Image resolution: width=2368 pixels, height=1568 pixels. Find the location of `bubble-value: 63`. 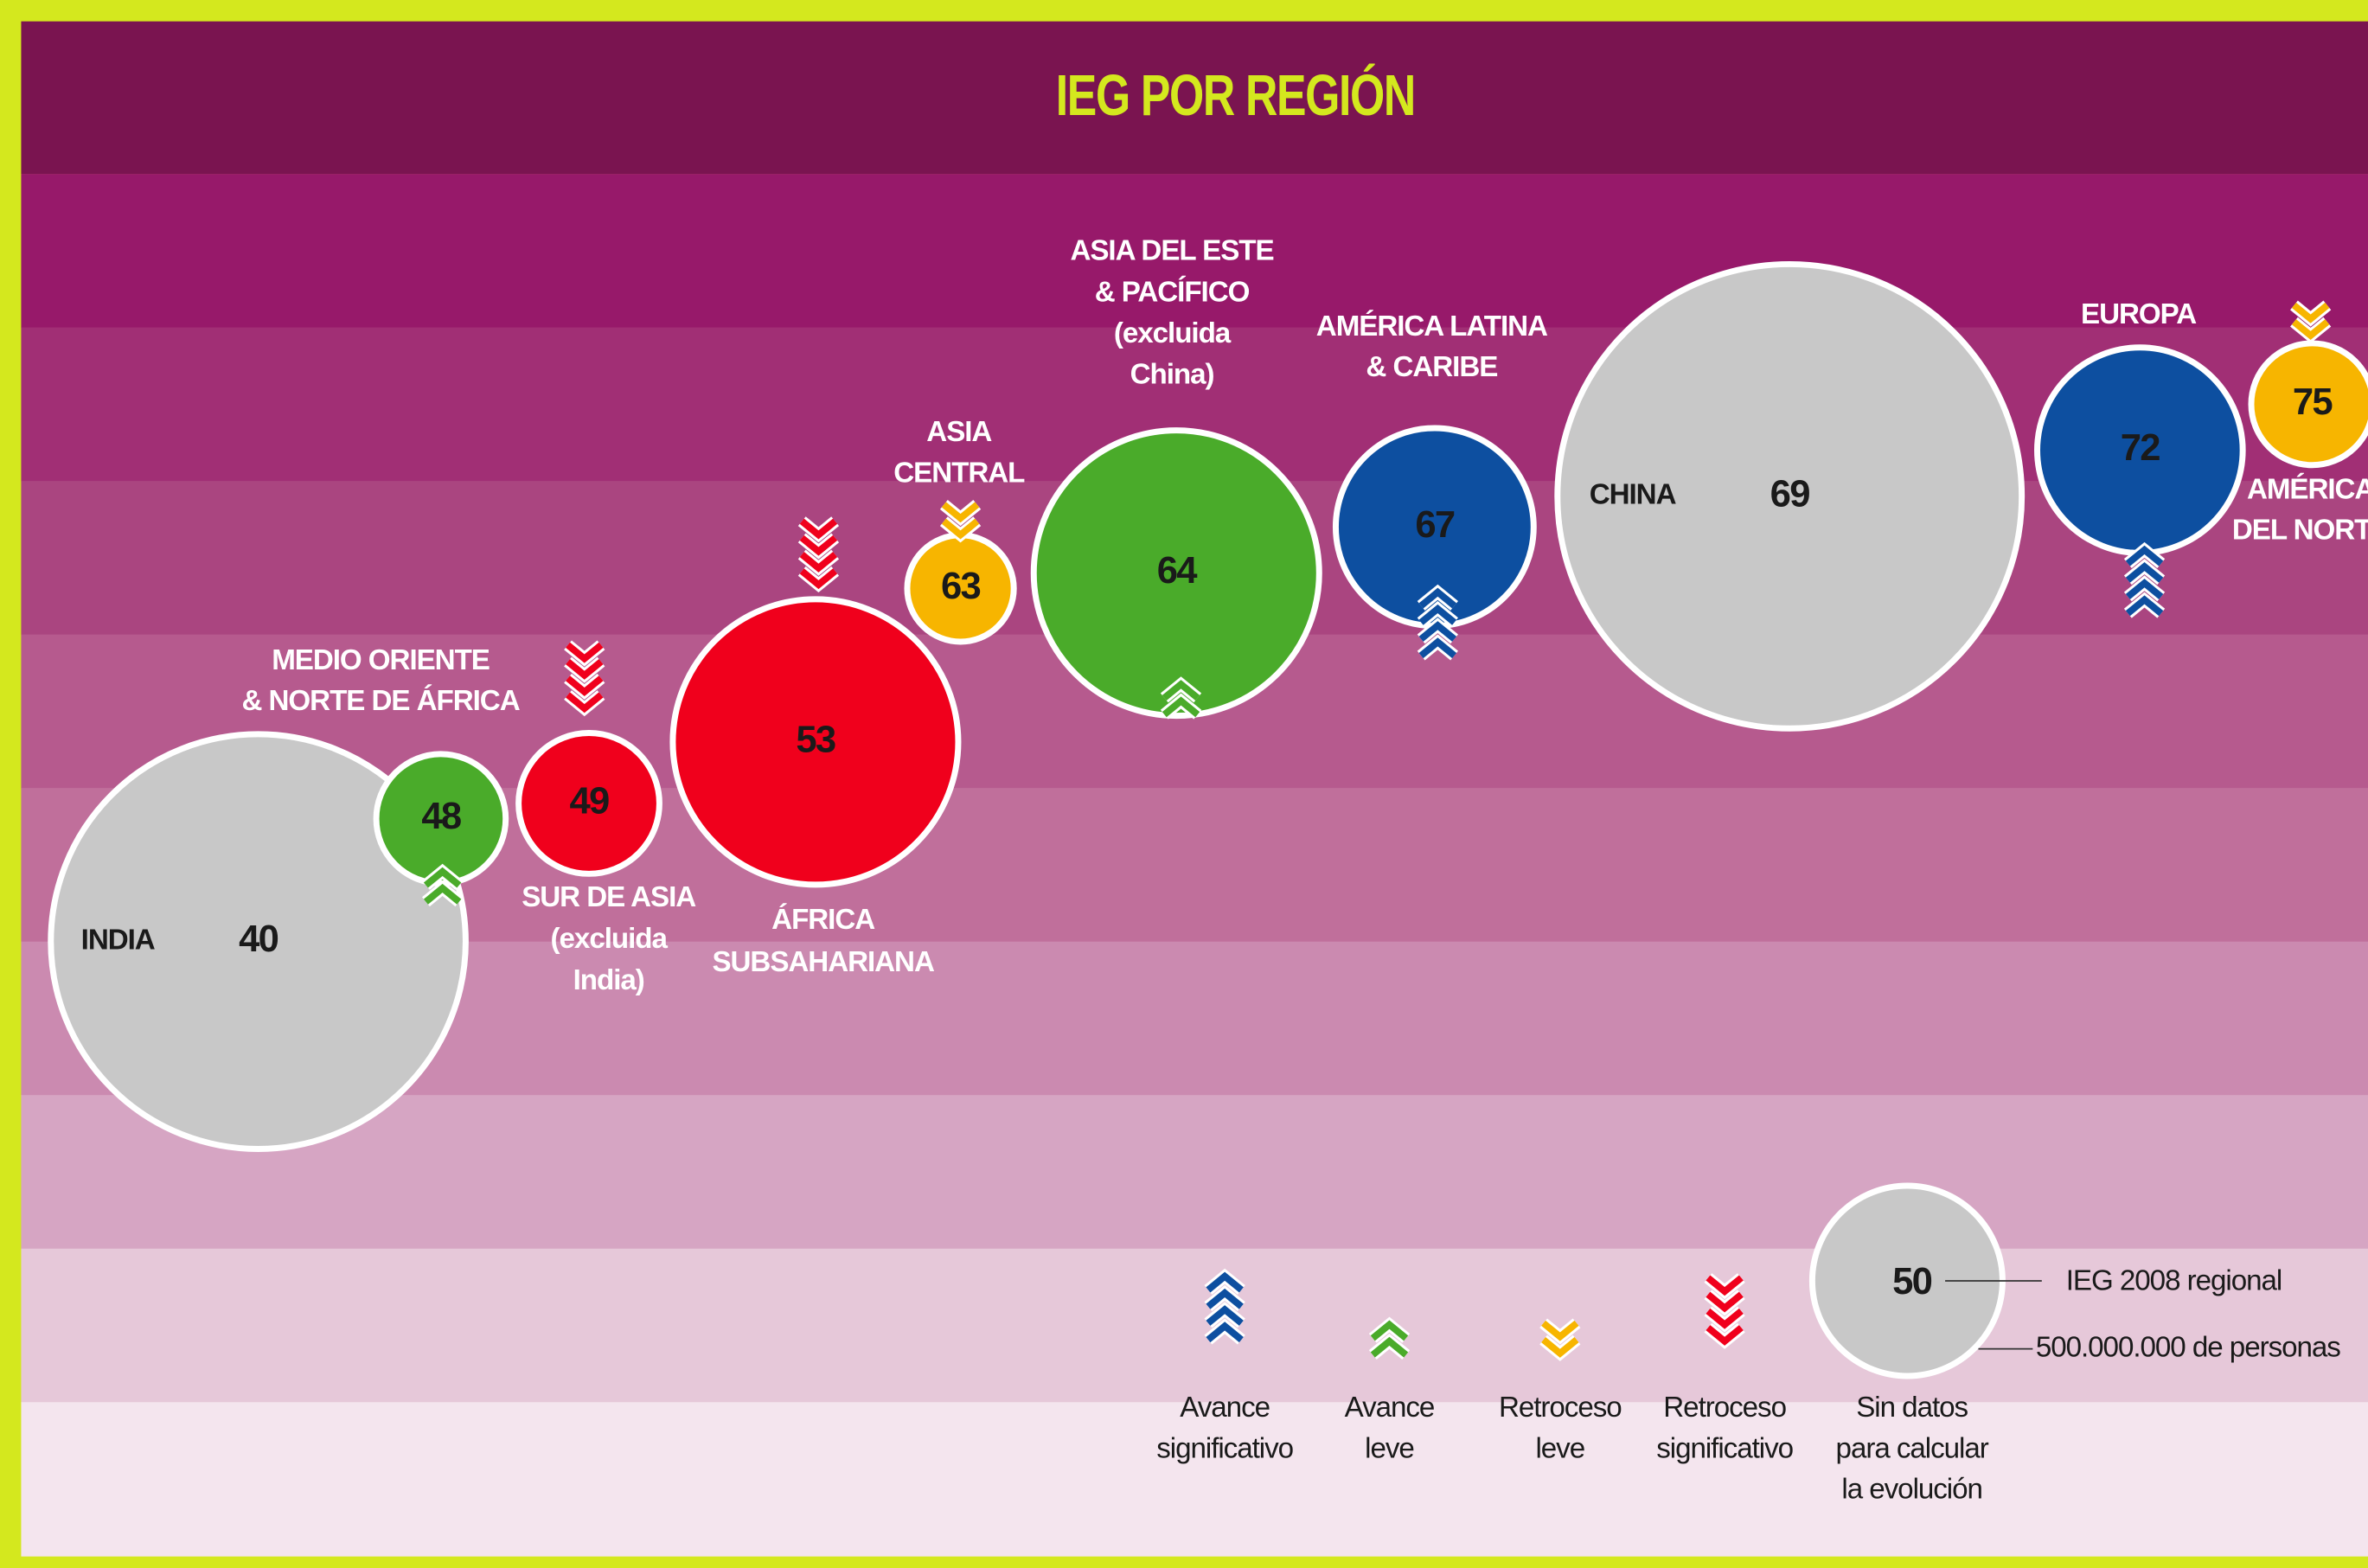

bubble-value: 63 is located at coordinates (961, 586).